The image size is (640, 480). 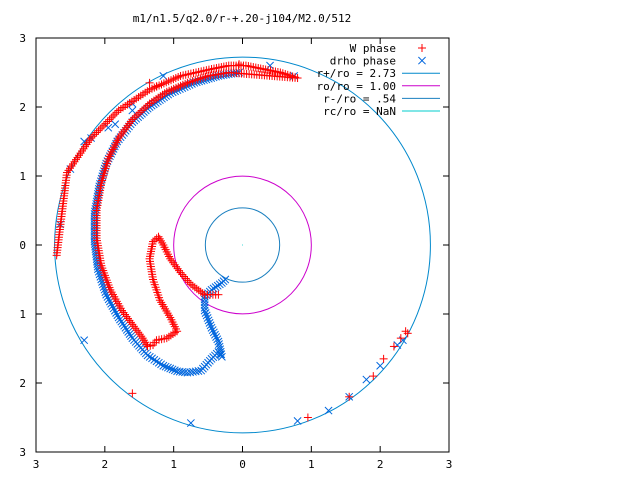 What do you see at coordinates (22, 245) in the screenshot?
I see `y-tick-label: 0` at bounding box center [22, 245].